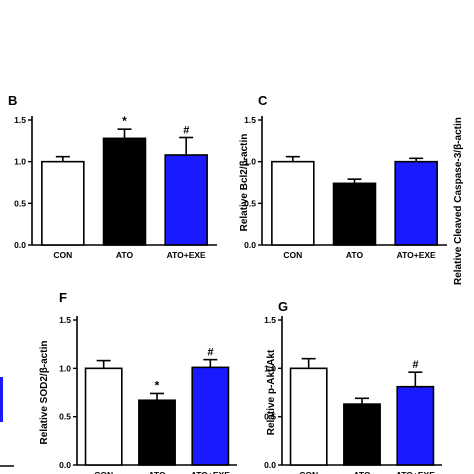 The image size is (474, 474). What do you see at coordinates (44, 393) in the screenshot?
I see `y-axis-label: Relative SOD2/β-actin` at bounding box center [44, 393].